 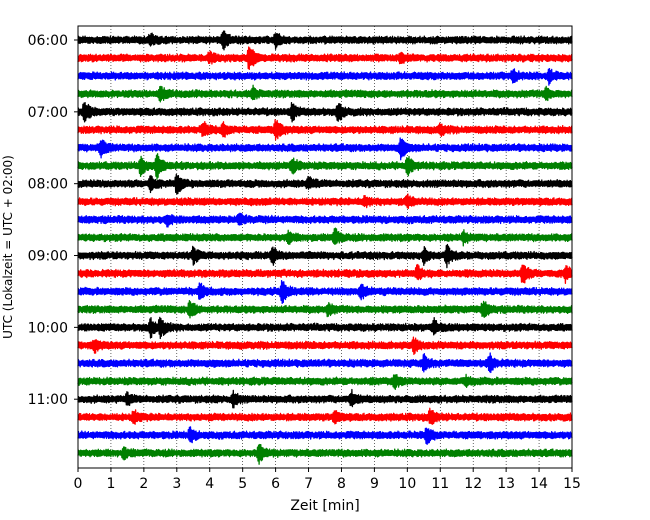 What do you see at coordinates (48, 257) in the screenshot?
I see `y-tick-label: 09:00` at bounding box center [48, 257].